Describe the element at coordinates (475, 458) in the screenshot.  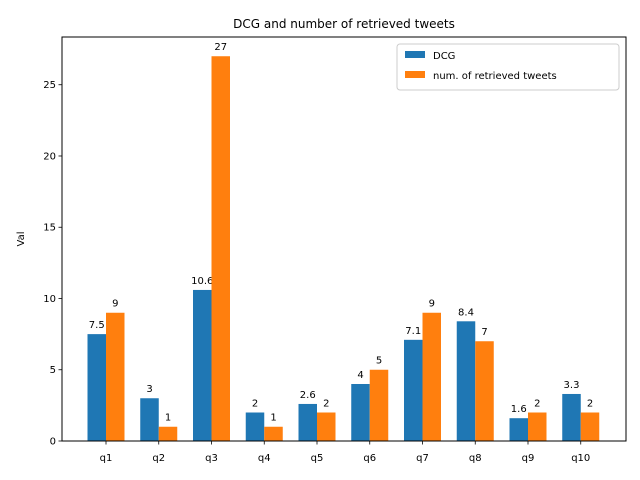
I see `x-tick-label-q8: q8` at that location.